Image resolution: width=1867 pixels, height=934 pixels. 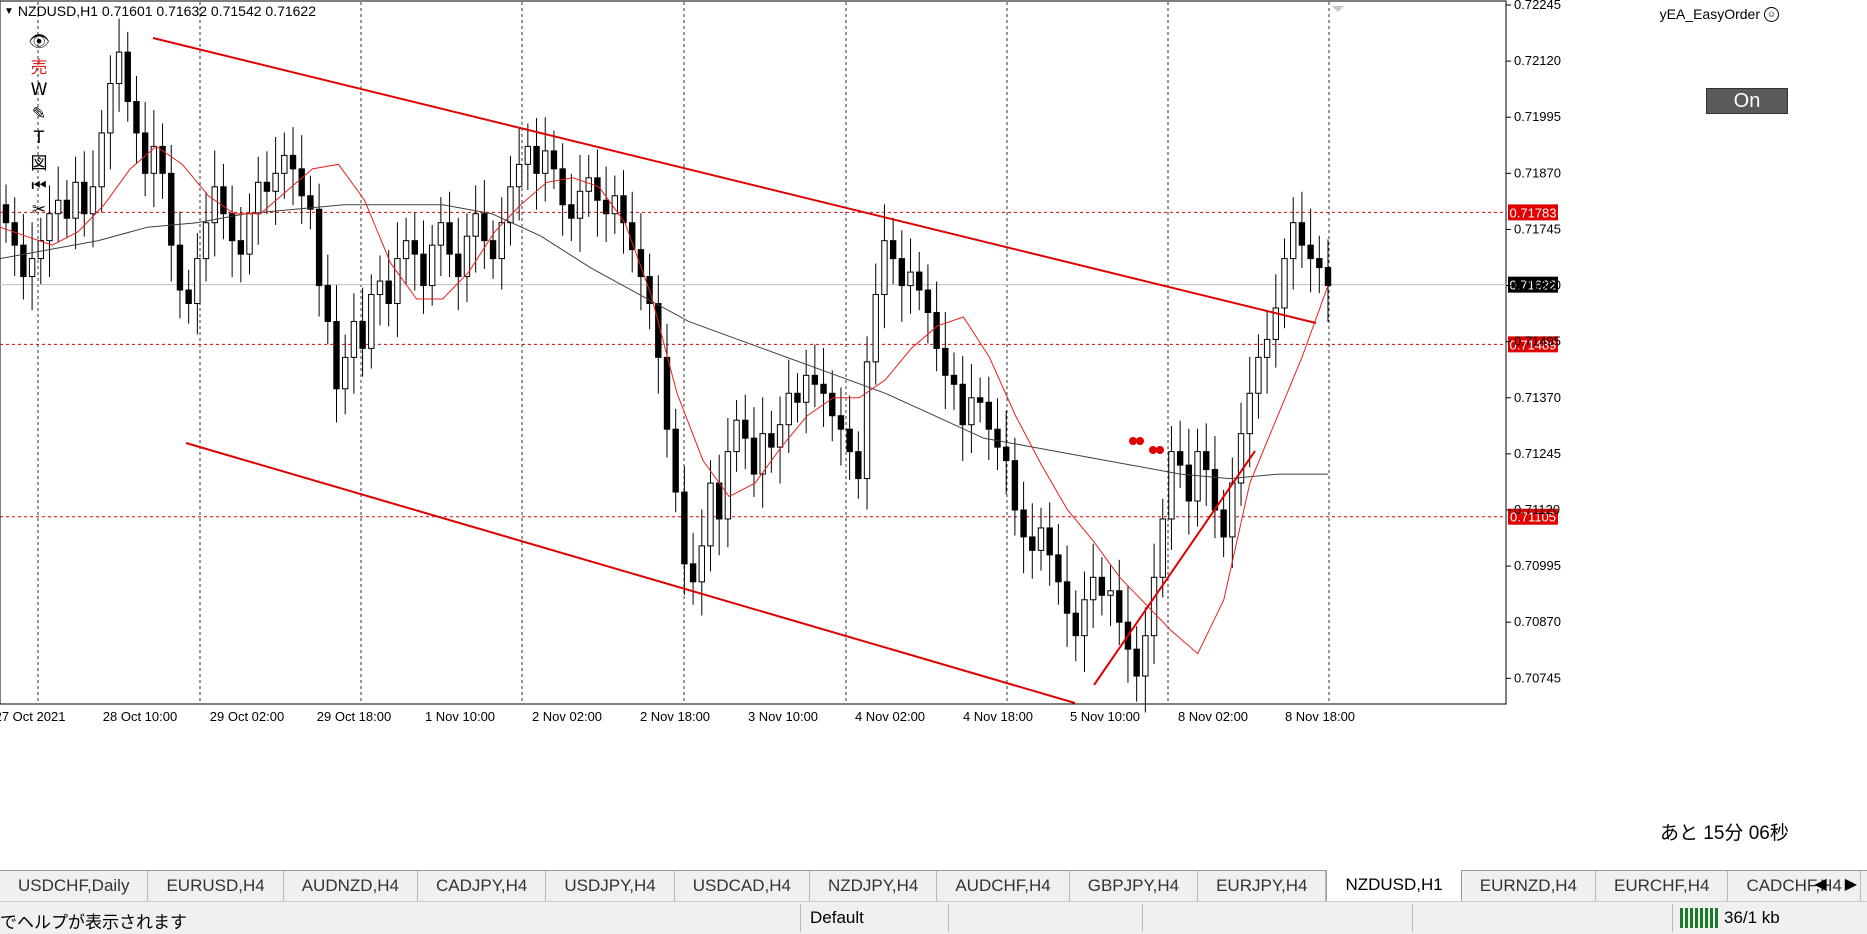 What do you see at coordinates (1262, 886) in the screenshot?
I see `tab-eurjpy-h4: EURJPY,H4` at bounding box center [1262, 886].